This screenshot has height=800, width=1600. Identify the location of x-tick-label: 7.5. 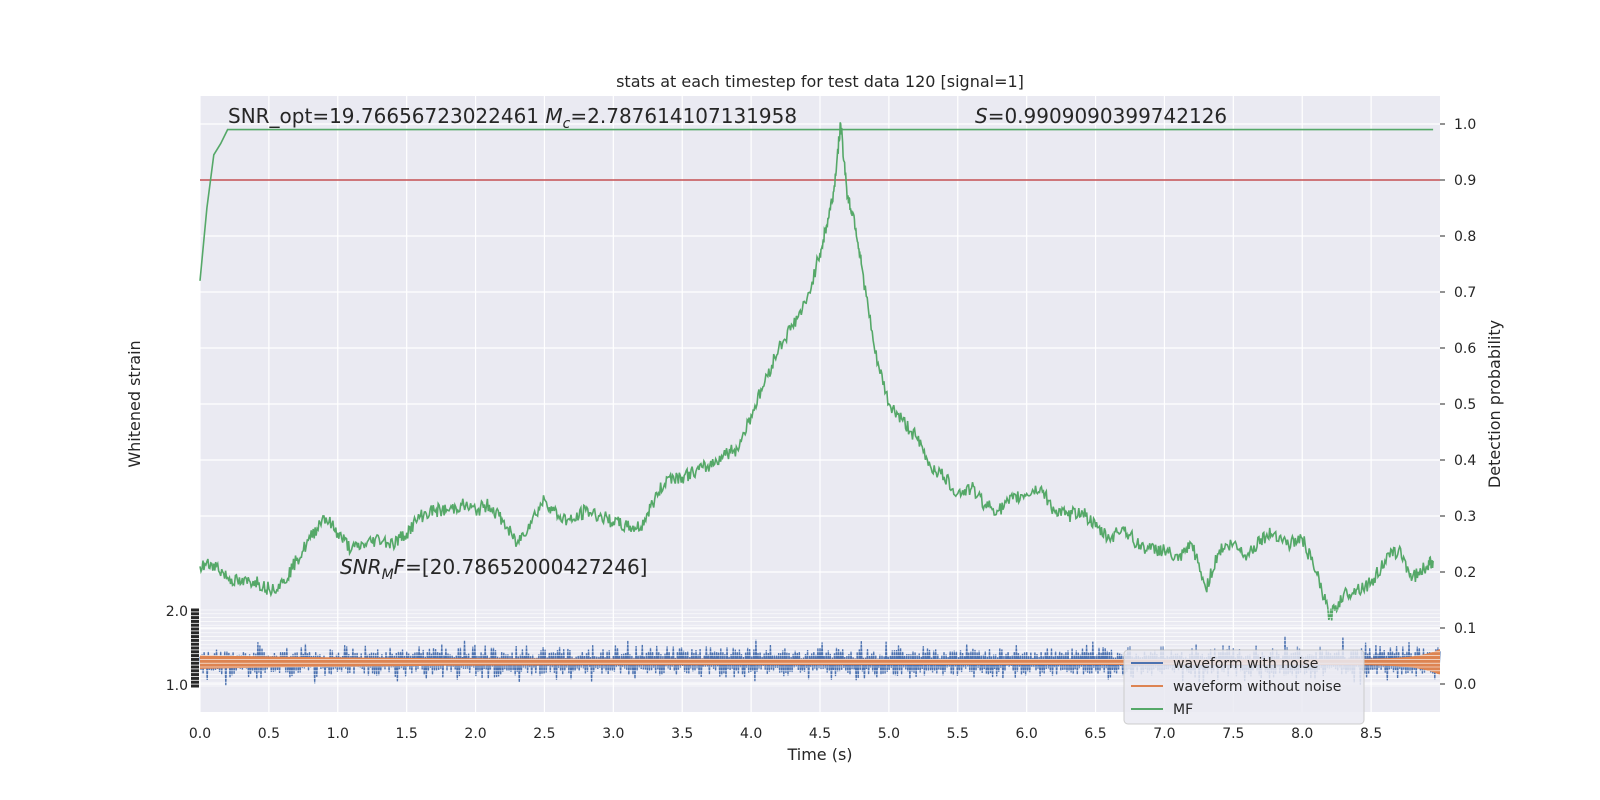
(1233, 734).